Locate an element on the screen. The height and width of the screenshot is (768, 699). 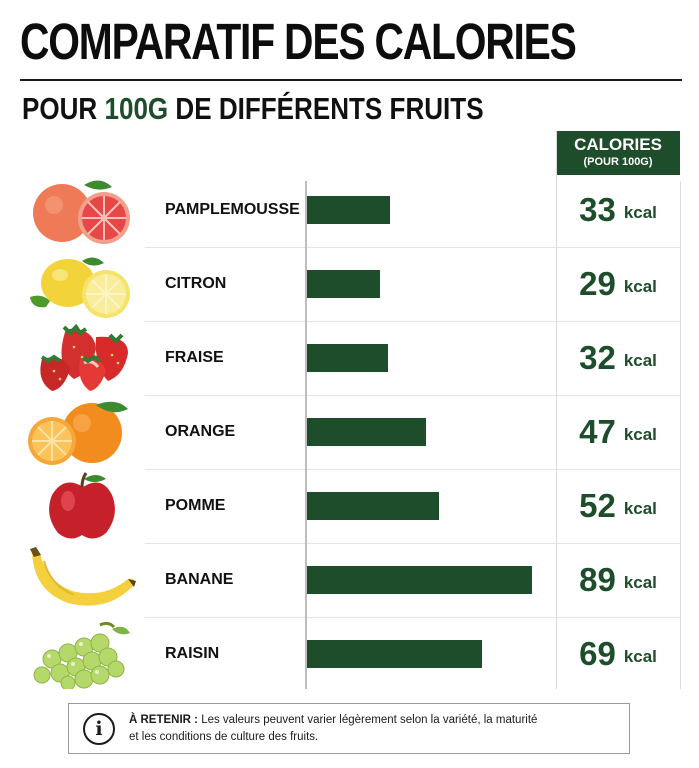
category-label: FRAISE is located at coordinates (194, 357).